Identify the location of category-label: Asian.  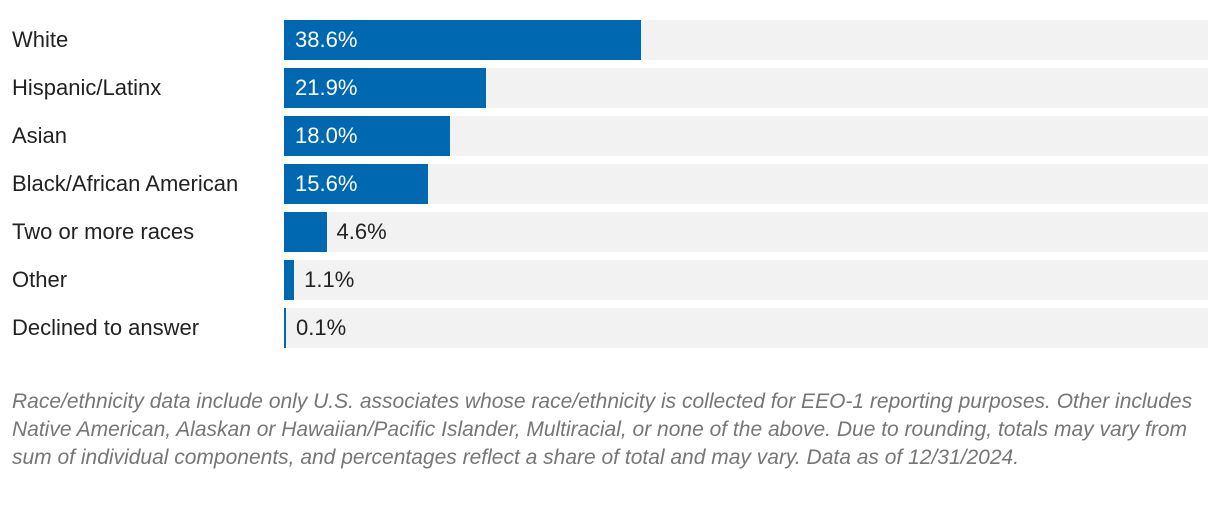
(40, 135).